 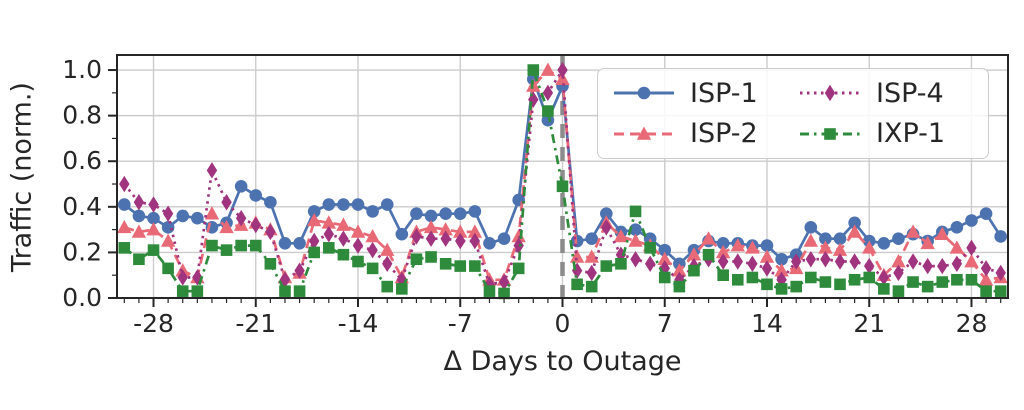 I want to click on legend-line-diamond-sample, so click(x=830, y=93).